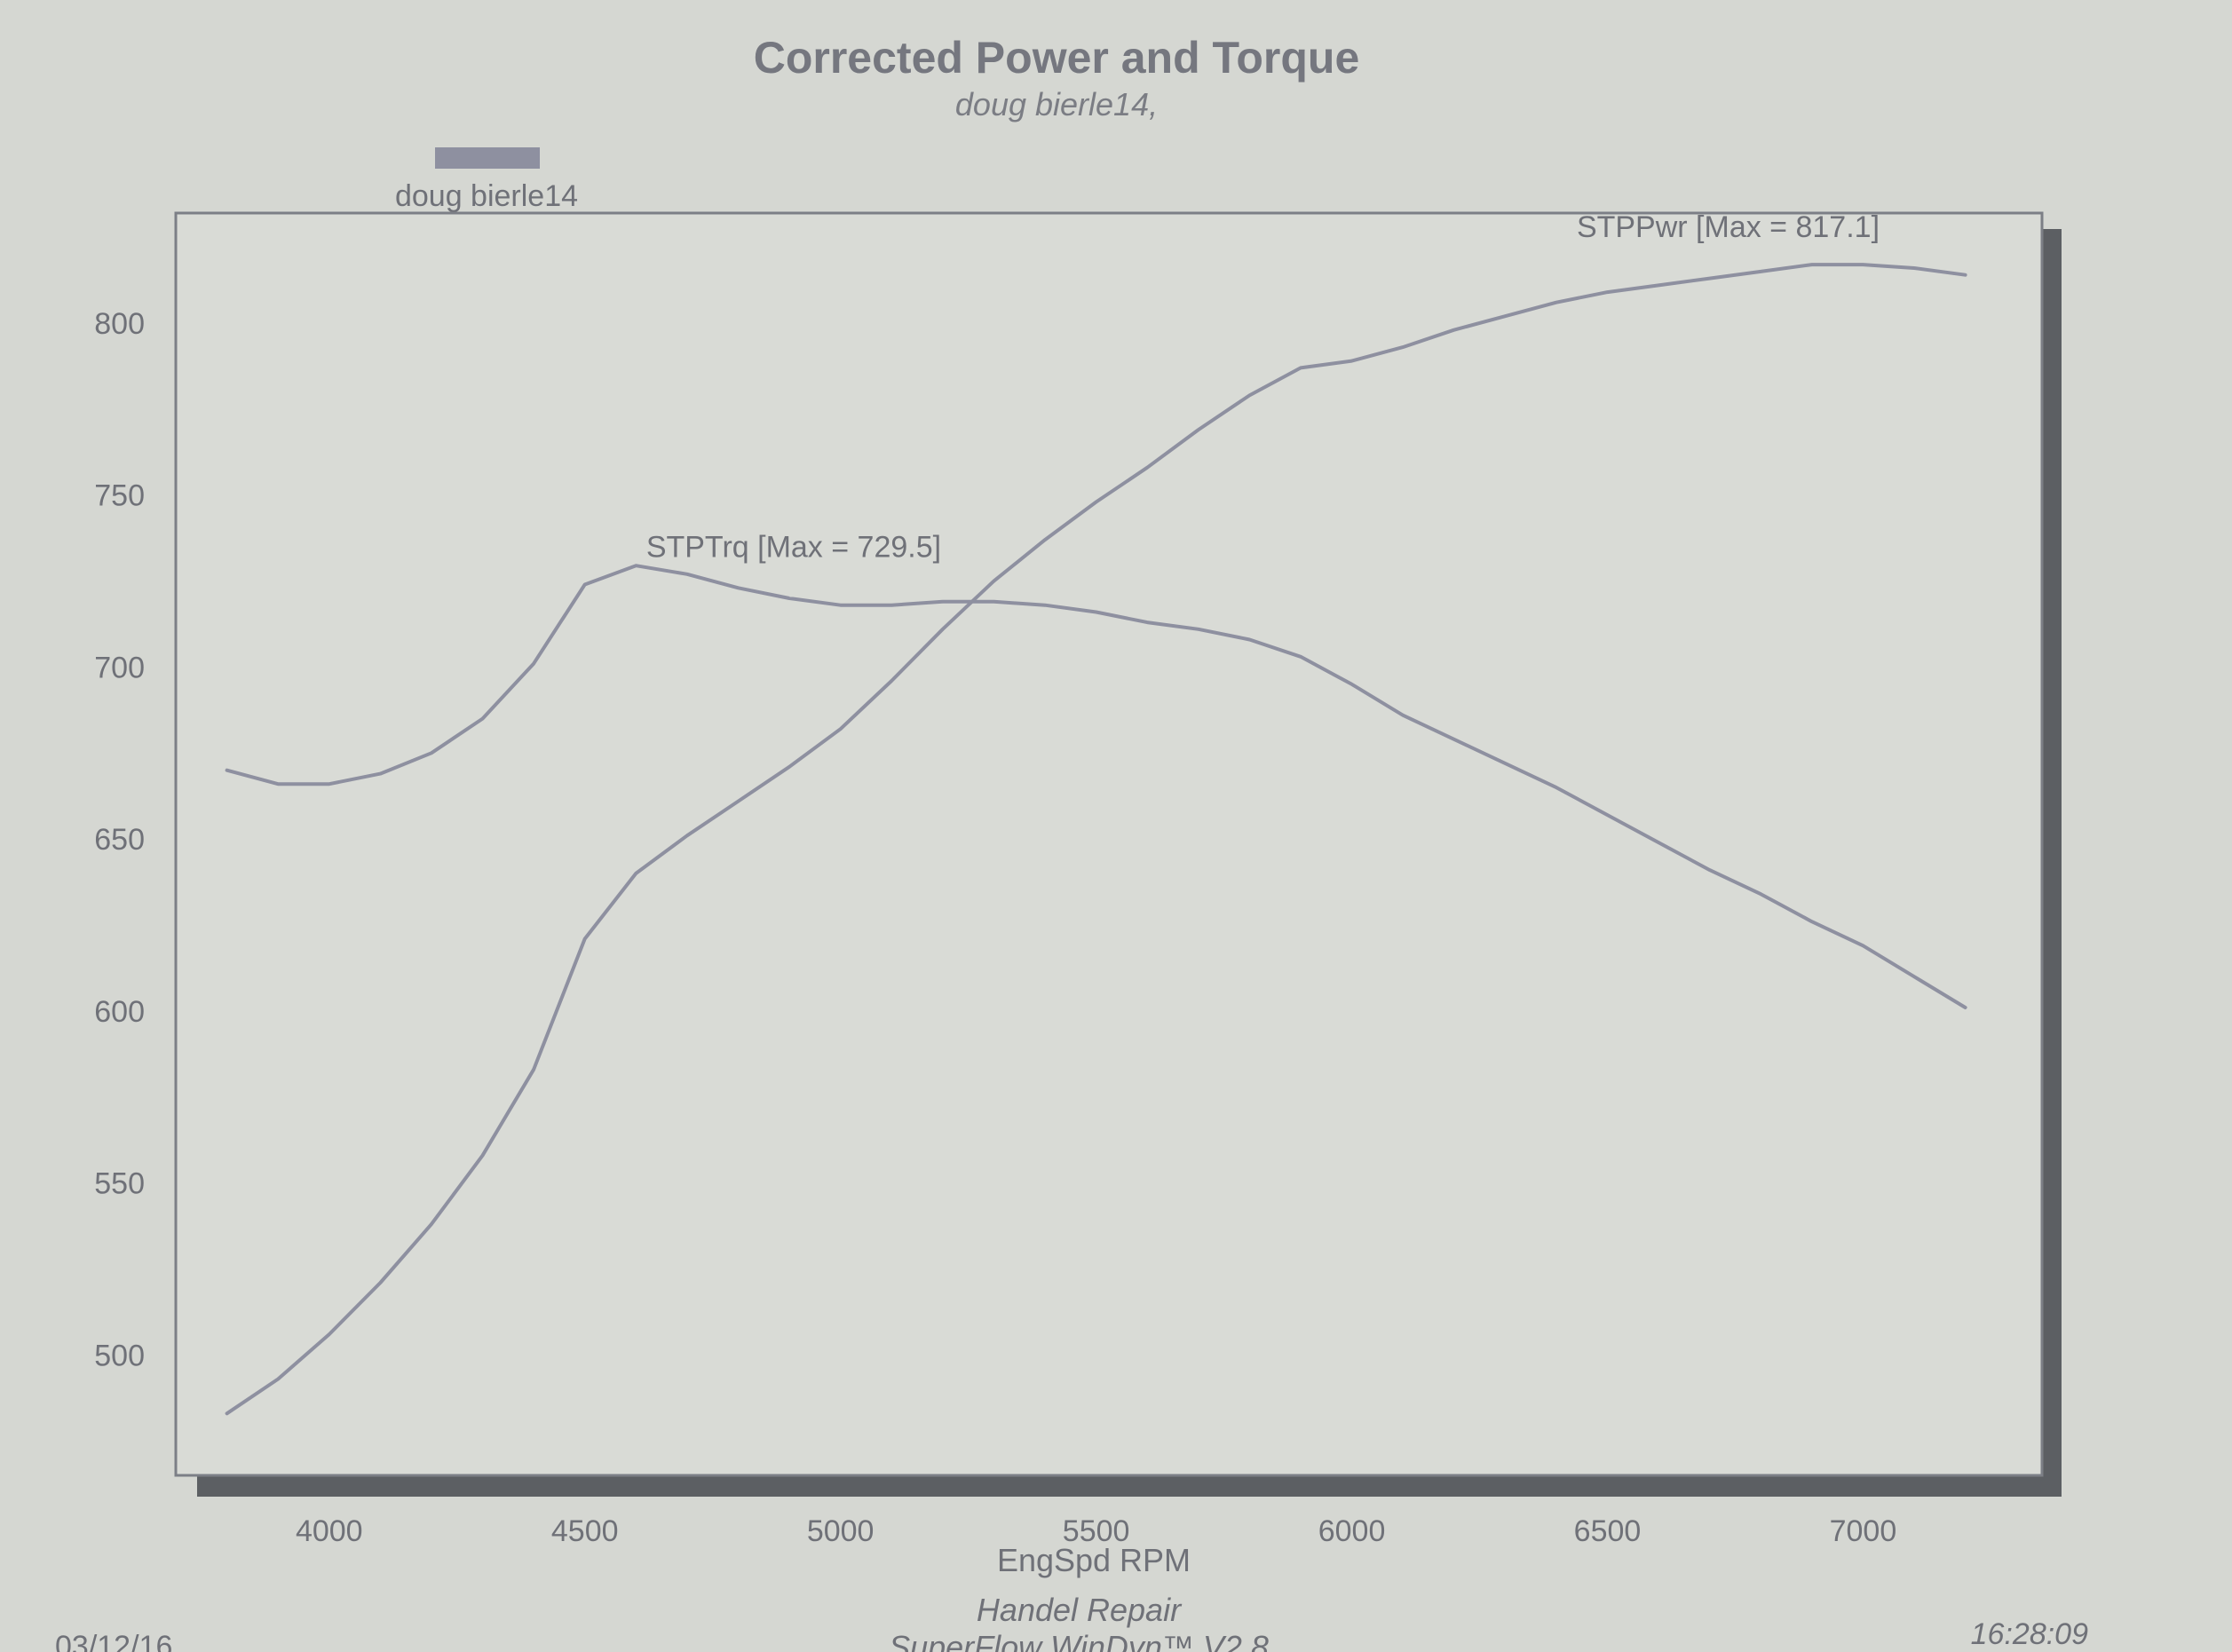 This screenshot has width=2232, height=1652. What do you see at coordinates (120, 324) in the screenshot?
I see `y-tick-label: 800` at bounding box center [120, 324].